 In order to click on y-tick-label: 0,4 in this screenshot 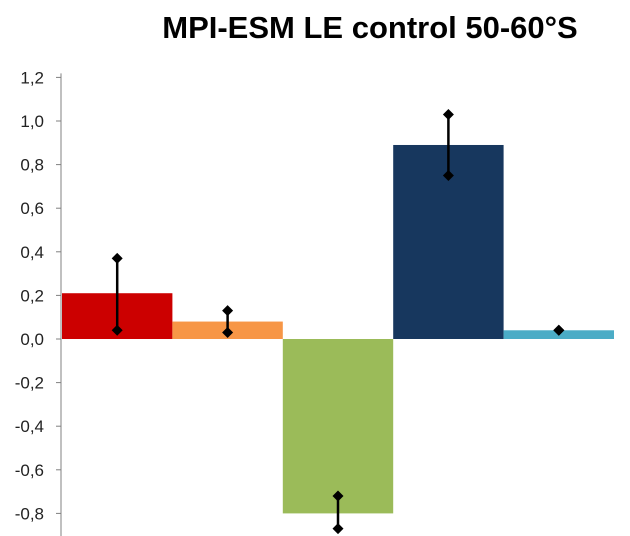, I will do `click(32, 252)`.